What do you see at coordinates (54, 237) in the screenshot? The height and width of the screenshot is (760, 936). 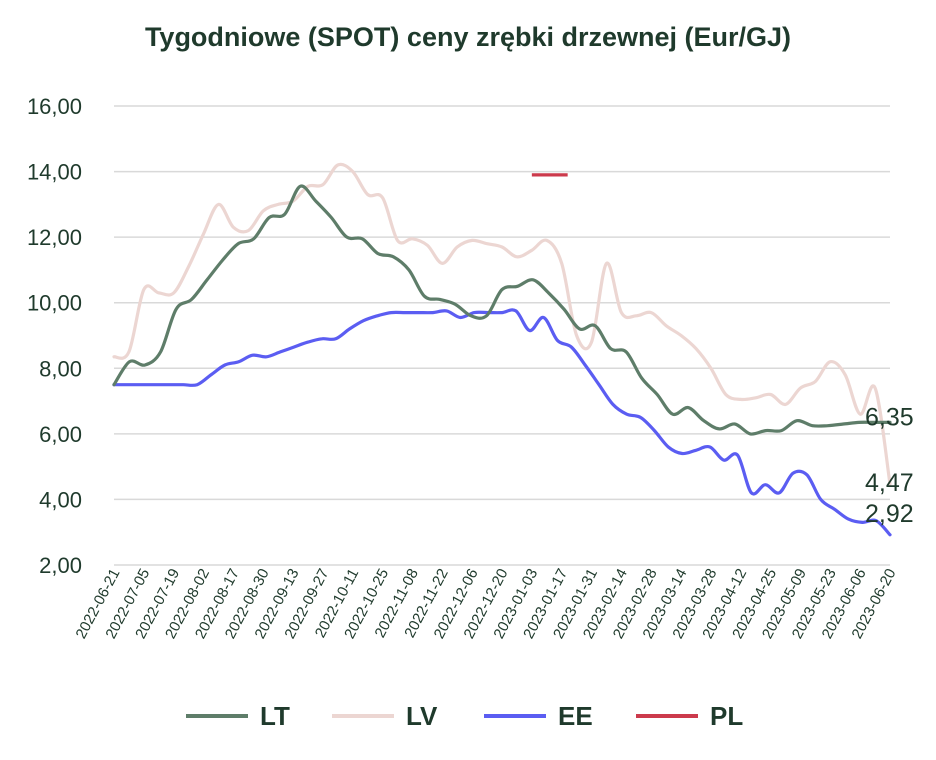 I see `y-tick-label: 12,00` at bounding box center [54, 237].